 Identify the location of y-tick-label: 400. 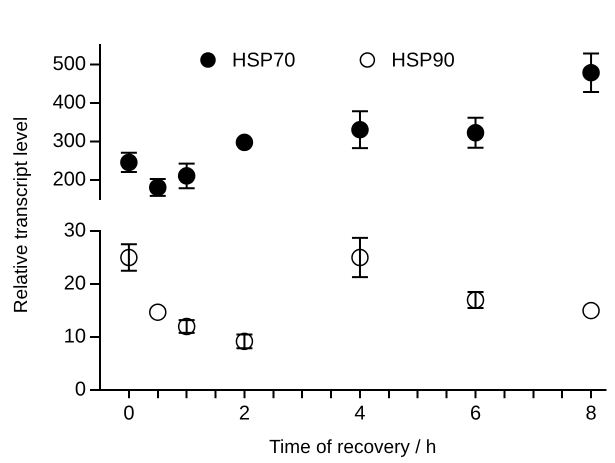
(69, 102).